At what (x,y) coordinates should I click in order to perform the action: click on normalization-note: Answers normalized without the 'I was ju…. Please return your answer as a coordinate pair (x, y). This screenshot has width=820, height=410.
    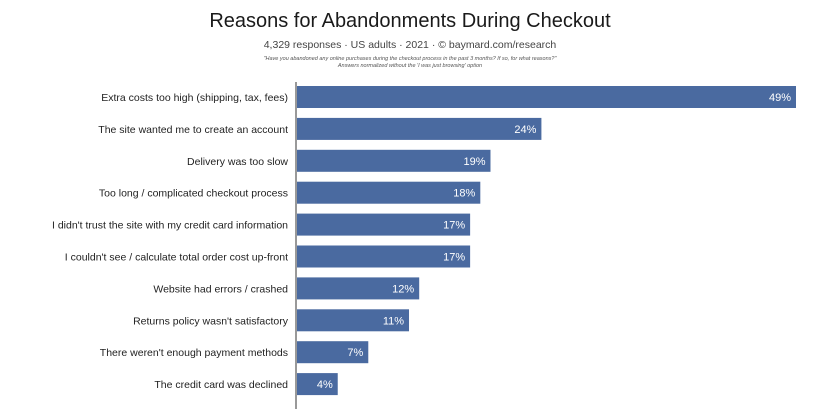
    Looking at the image, I should click on (410, 66).